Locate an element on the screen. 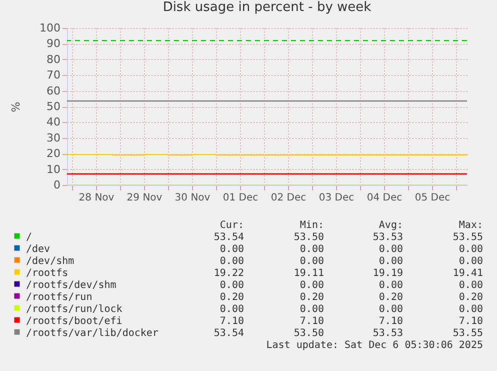  y-axis-title: % is located at coordinates (16, 107).